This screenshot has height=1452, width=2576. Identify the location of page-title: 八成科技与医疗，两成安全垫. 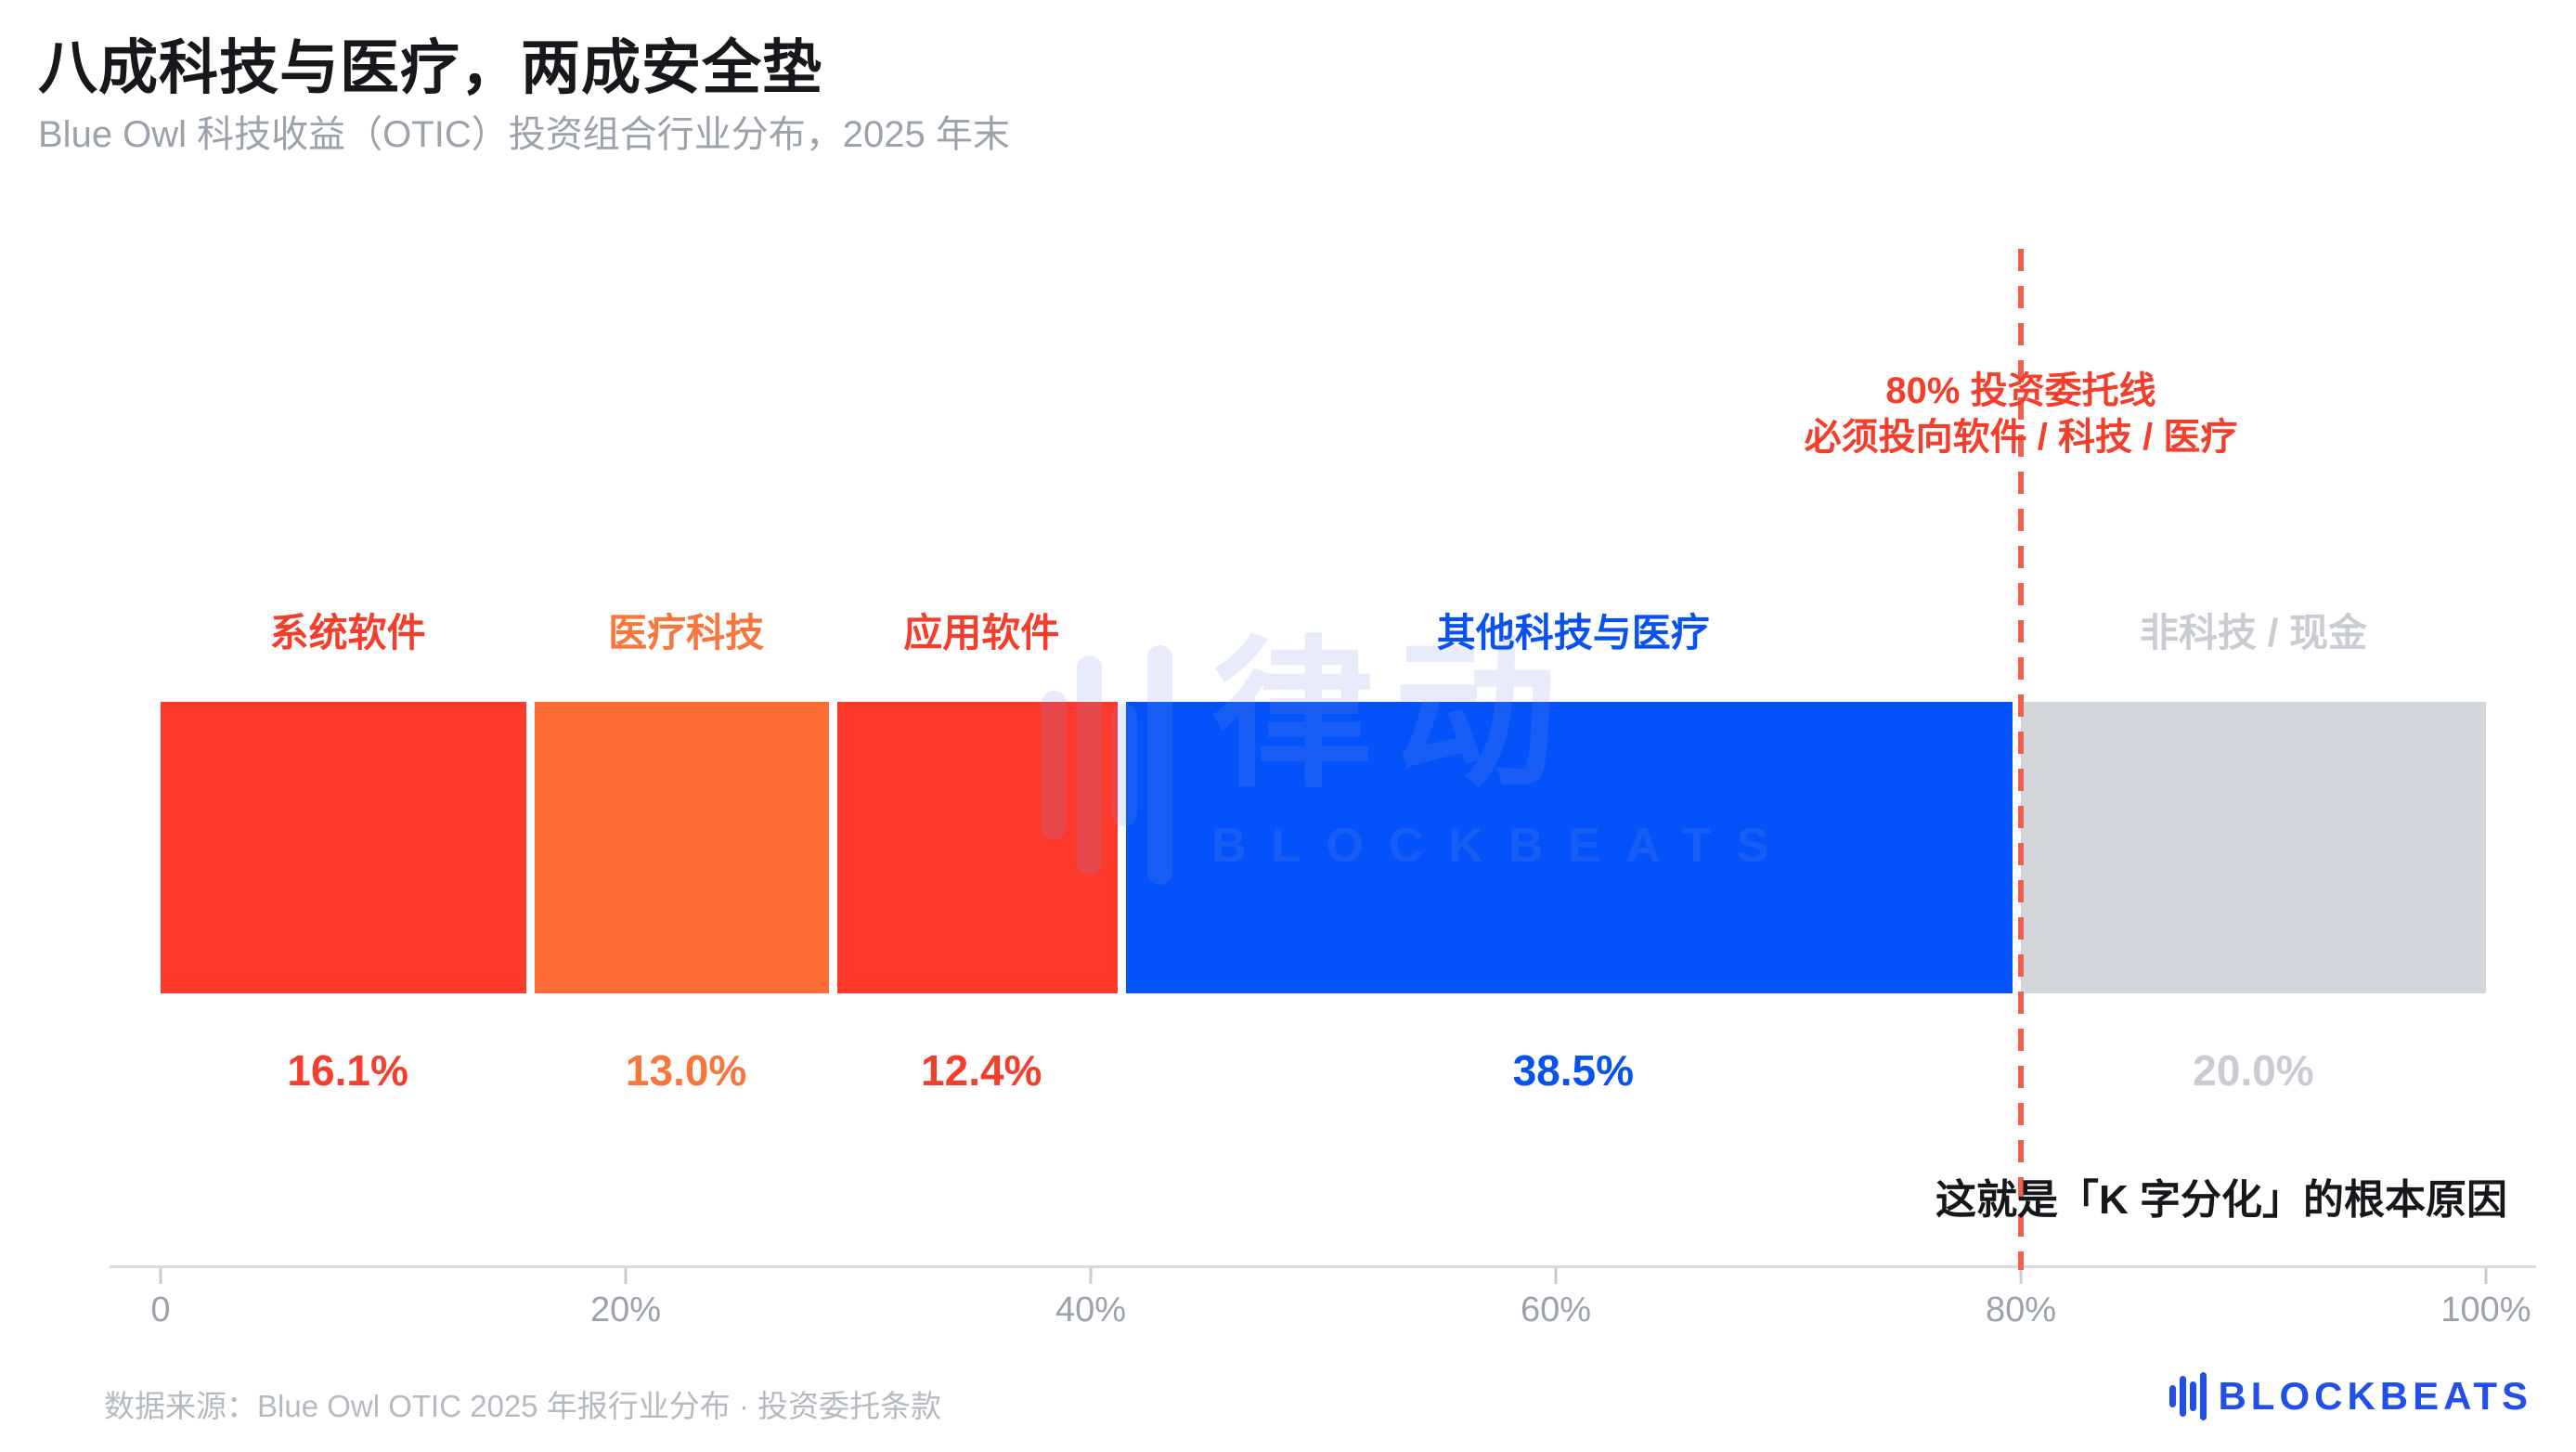
(430, 67).